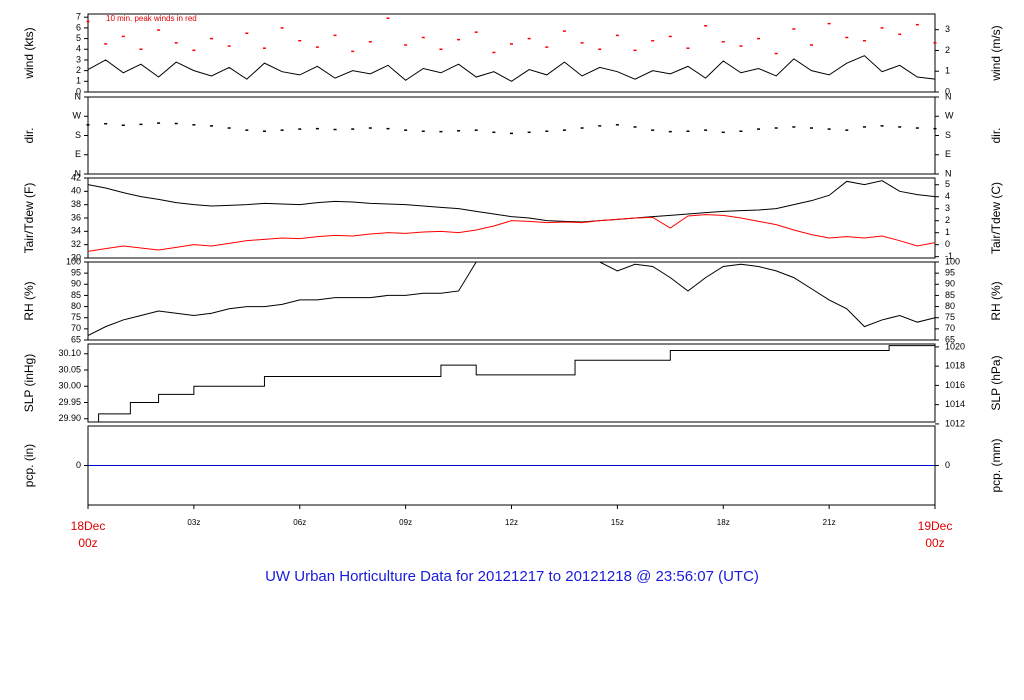 The width and height of the screenshot is (1024, 700). Describe the element at coordinates (76, 284) in the screenshot. I see `y-tick-label: 90` at that location.